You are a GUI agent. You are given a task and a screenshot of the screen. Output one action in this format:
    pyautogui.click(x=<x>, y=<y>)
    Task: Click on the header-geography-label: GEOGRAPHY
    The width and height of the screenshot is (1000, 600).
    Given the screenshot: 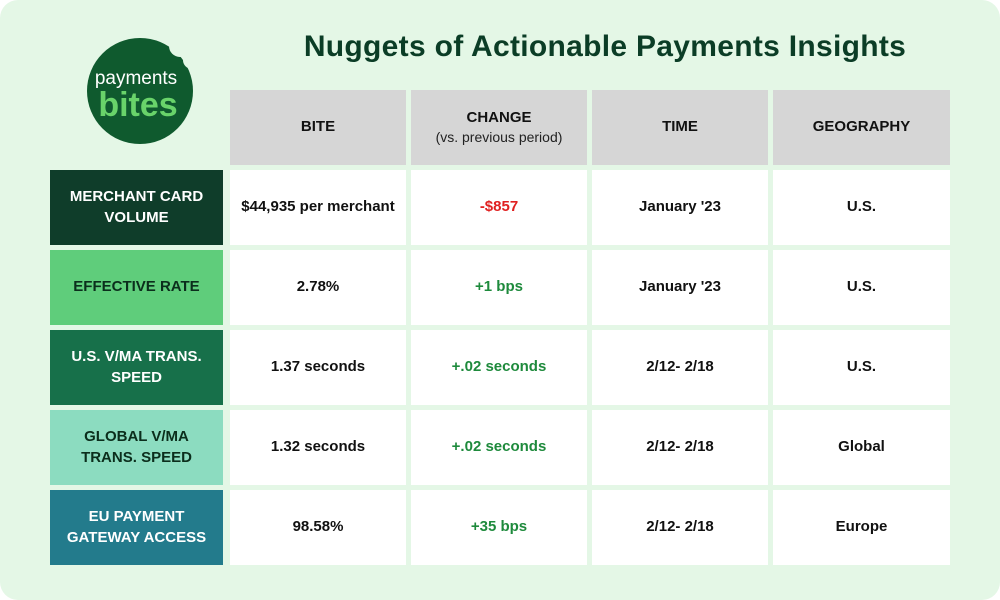 What is the action you would take?
    pyautogui.click(x=861, y=127)
    